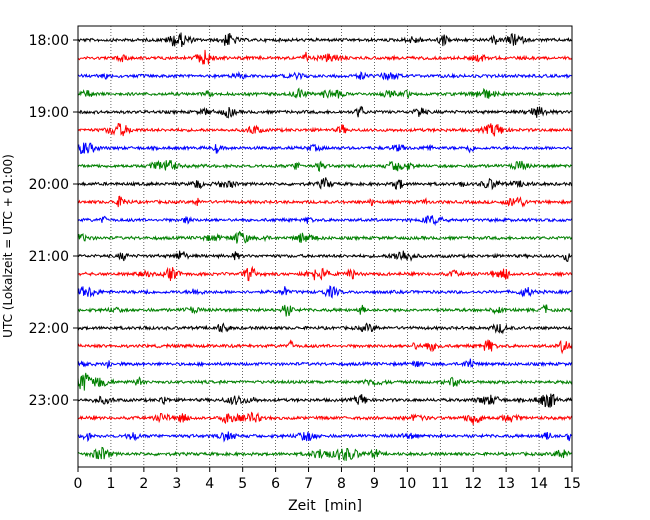 The image size is (650, 520). I want to click on x-tick-label: 15, so click(572, 484).